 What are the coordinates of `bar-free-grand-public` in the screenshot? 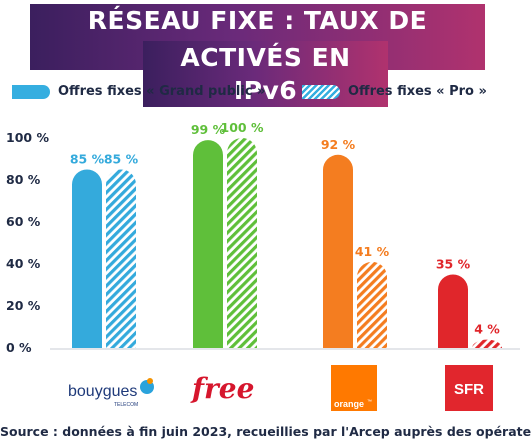 It's located at (208, 244).